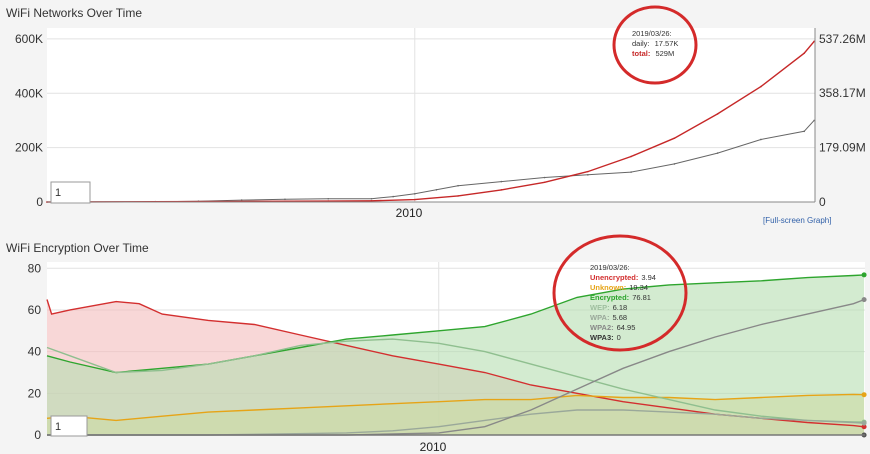  I want to click on encryption-tooltip-item: WPA3: 0, so click(605, 337).